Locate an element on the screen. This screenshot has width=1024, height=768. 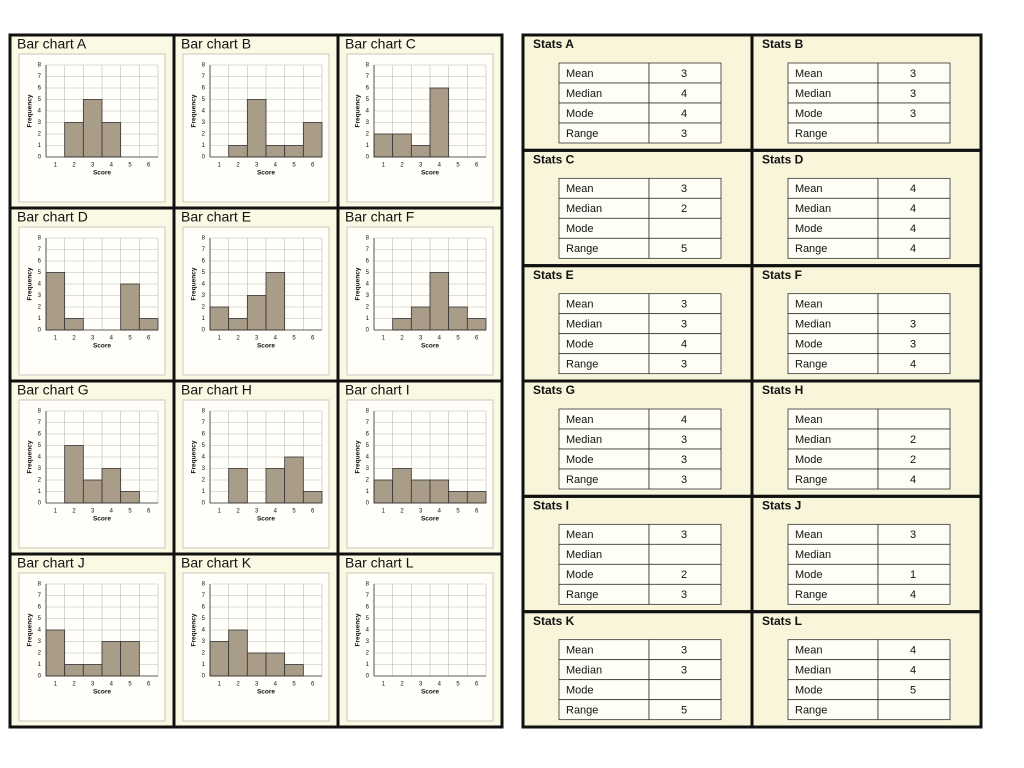
chart-title: Bar chart D is located at coordinates (52, 217).